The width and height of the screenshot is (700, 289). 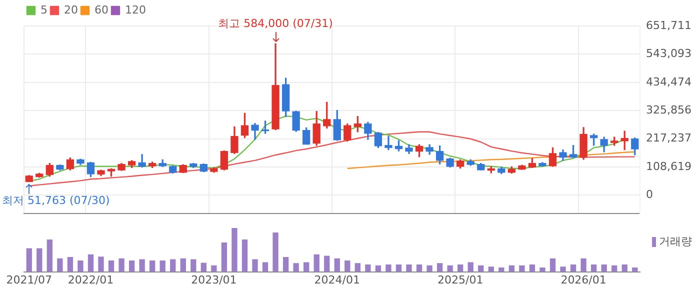 What do you see at coordinates (669, 138) in the screenshot?
I see `y-tick-label: 217,237` at bounding box center [669, 138].